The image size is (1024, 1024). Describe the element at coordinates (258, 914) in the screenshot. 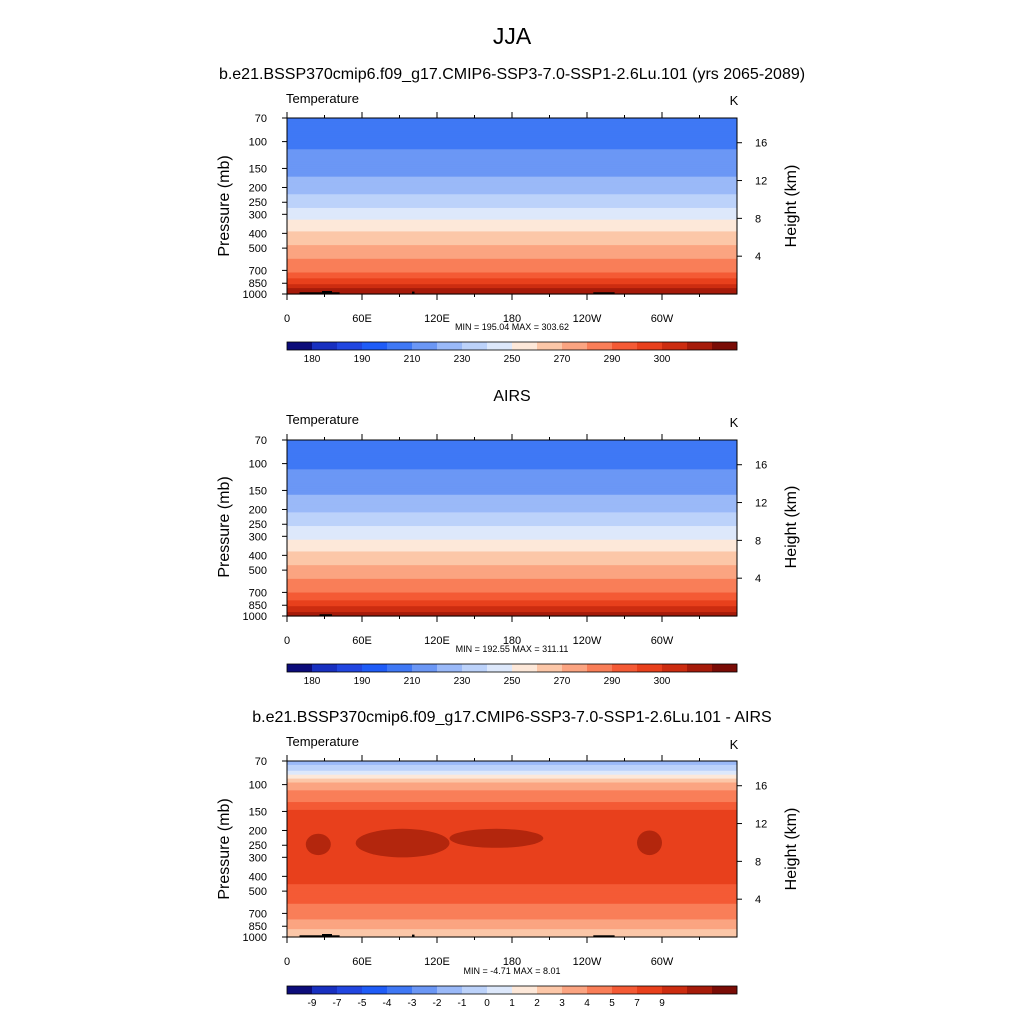

I see `y-tick-label: 700` at that location.